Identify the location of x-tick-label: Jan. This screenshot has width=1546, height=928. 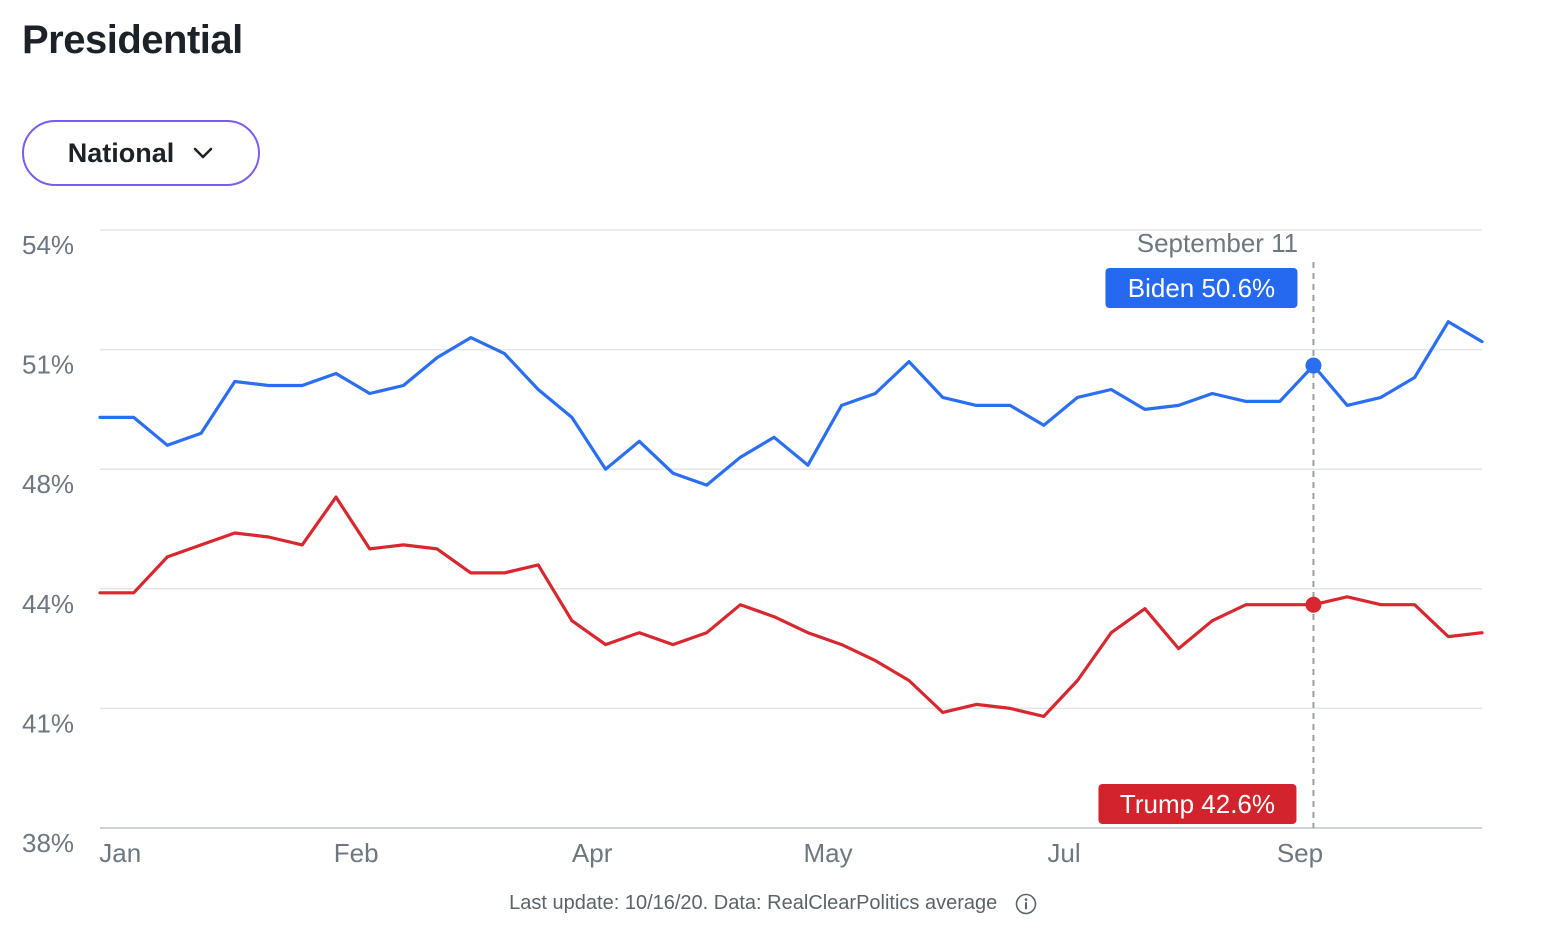
(120, 853).